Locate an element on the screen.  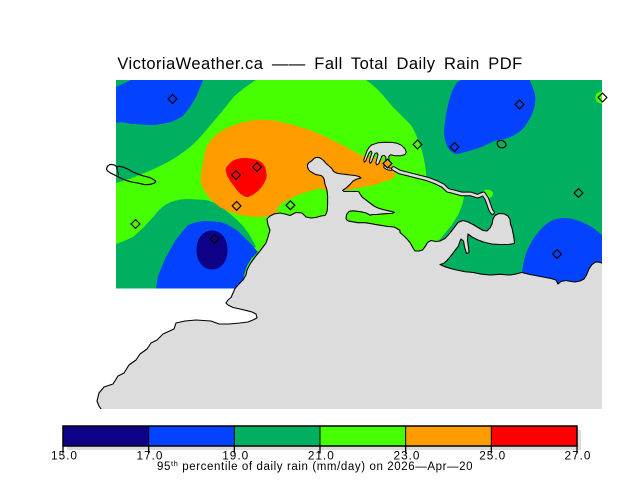
svg-text: 21.0 is located at coordinates (321, 456).